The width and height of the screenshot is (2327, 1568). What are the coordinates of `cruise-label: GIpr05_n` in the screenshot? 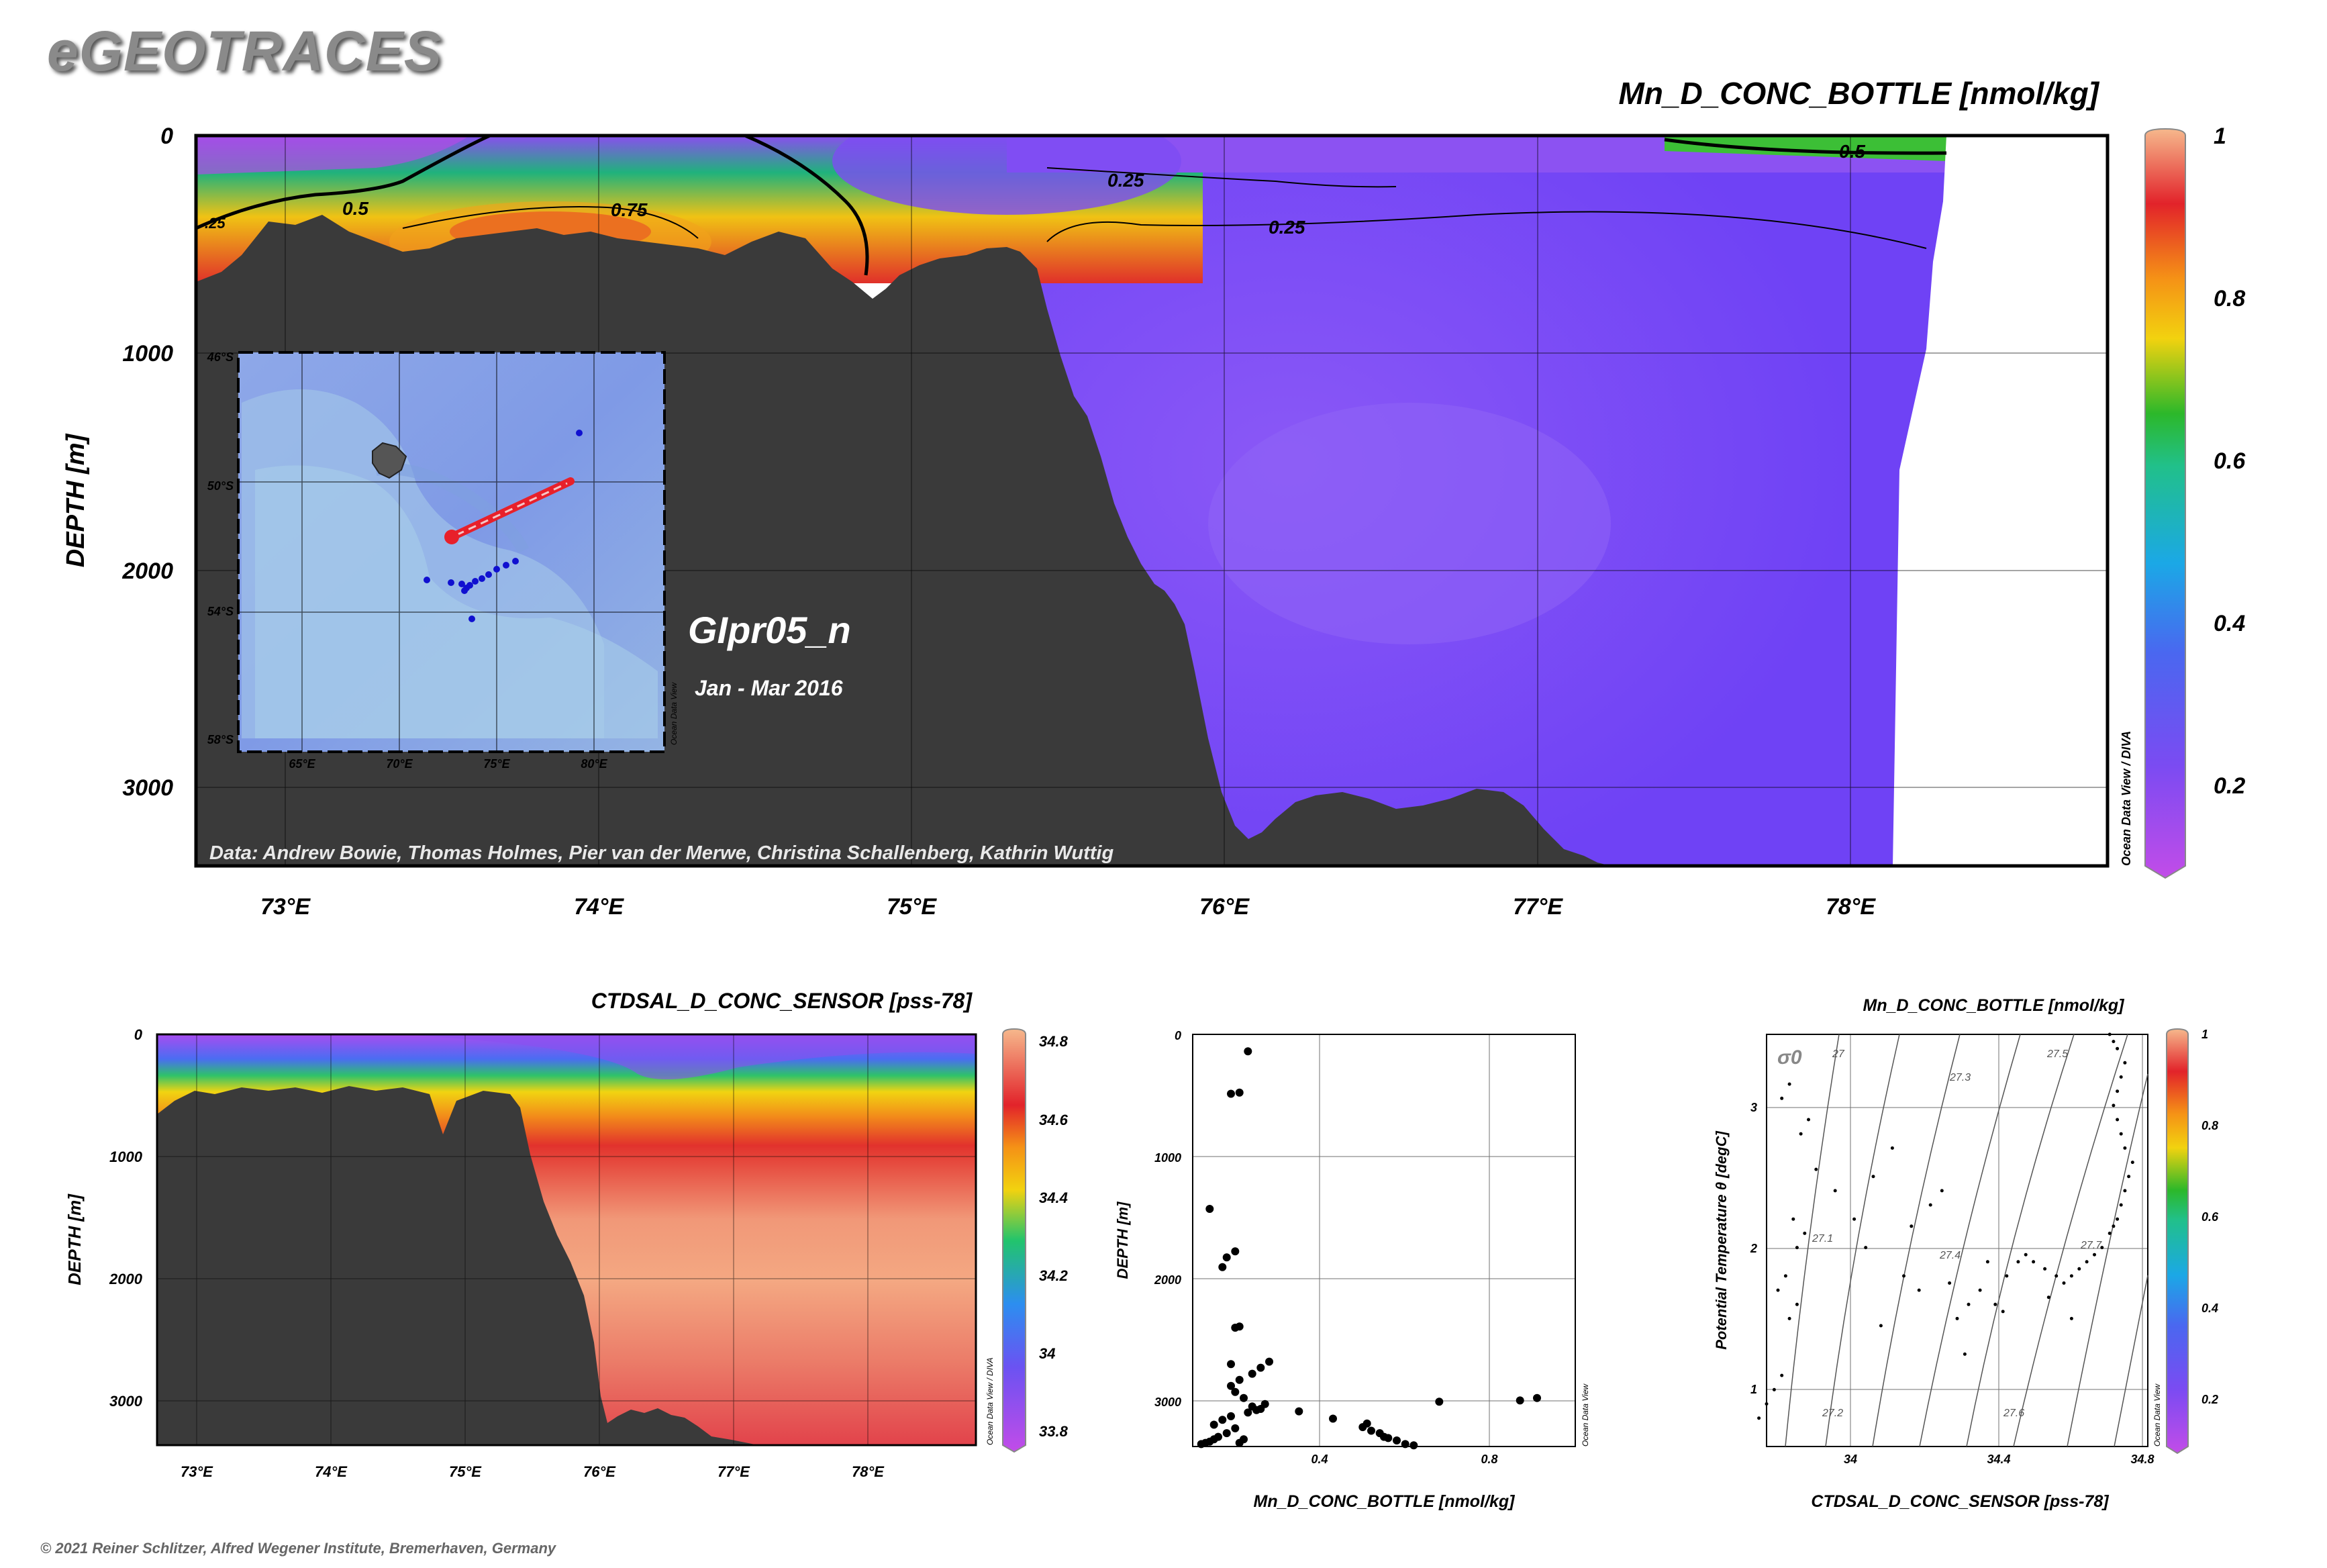 It's located at (769, 630).